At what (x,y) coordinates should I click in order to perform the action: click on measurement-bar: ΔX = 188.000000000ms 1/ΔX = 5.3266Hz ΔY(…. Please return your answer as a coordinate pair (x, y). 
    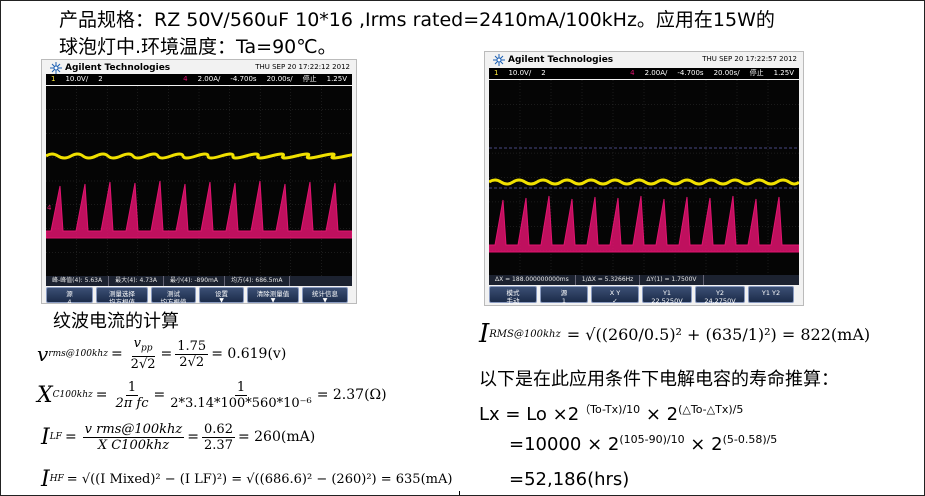
    Looking at the image, I should click on (644, 280).